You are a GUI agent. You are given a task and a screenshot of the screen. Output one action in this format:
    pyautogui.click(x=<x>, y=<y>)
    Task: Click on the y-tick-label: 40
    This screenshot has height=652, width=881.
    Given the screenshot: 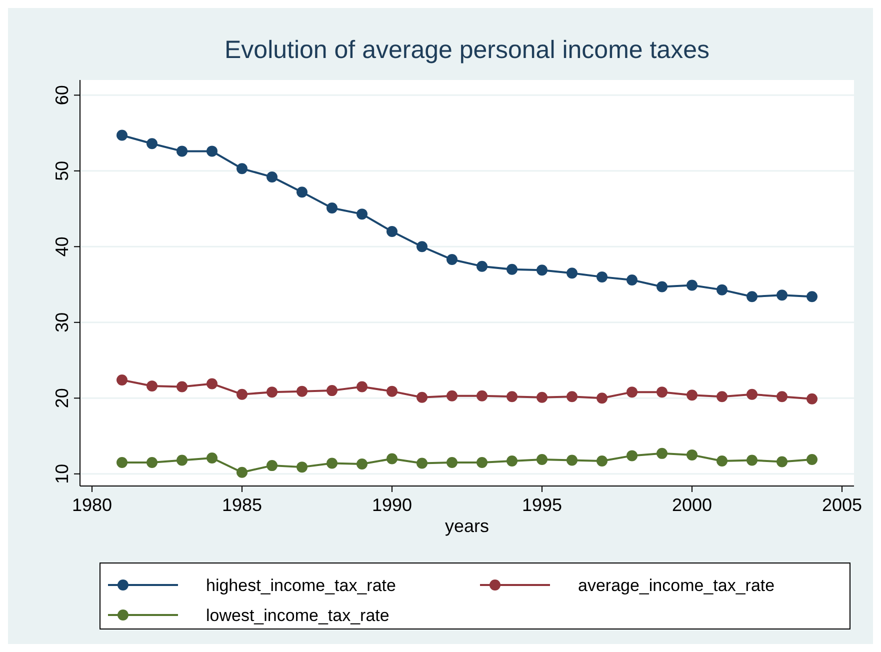 What is the action you would take?
    pyautogui.click(x=62, y=246)
    